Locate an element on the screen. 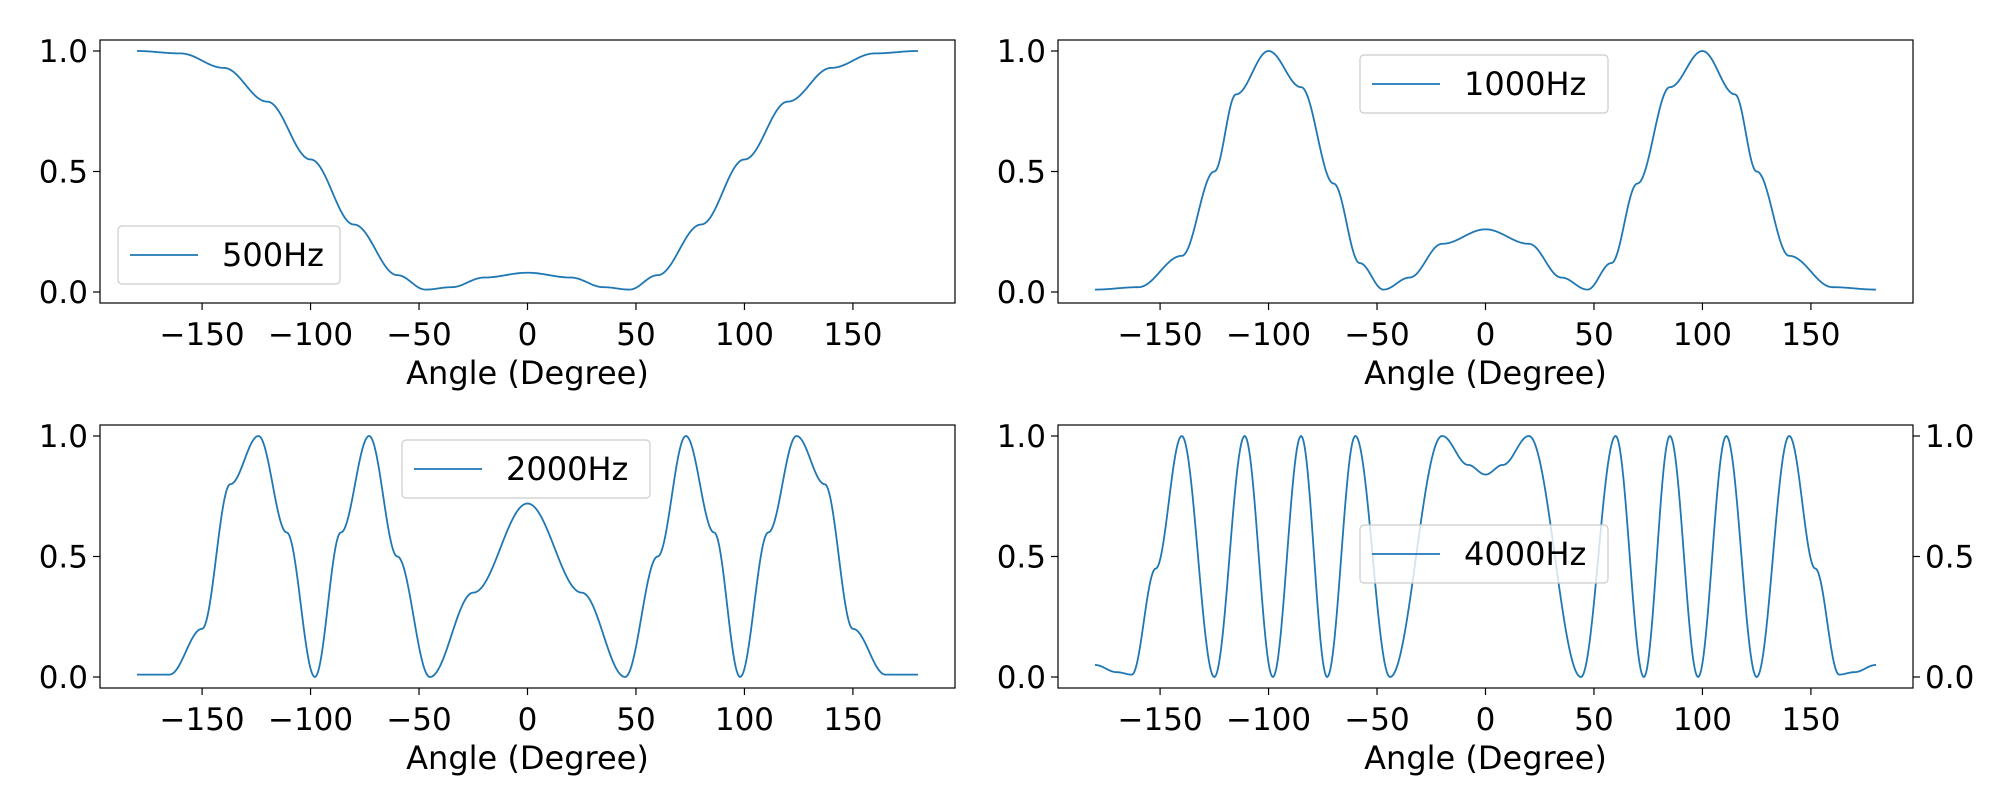 The height and width of the screenshot is (800, 2000). legend-label: 500Hz is located at coordinates (273, 255).